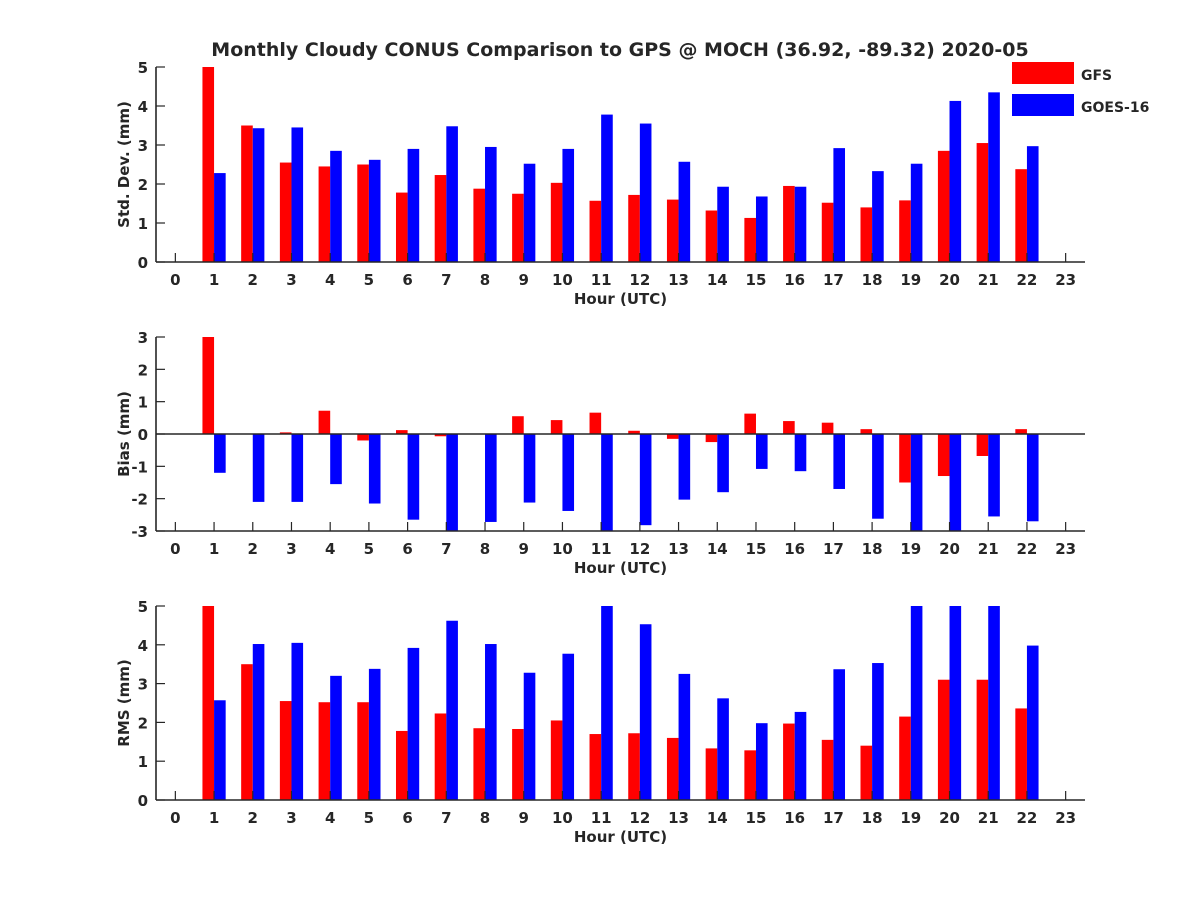 This screenshot has height=904, width=1200. I want to click on bias-bar-goes-h7, so click(452, 482).